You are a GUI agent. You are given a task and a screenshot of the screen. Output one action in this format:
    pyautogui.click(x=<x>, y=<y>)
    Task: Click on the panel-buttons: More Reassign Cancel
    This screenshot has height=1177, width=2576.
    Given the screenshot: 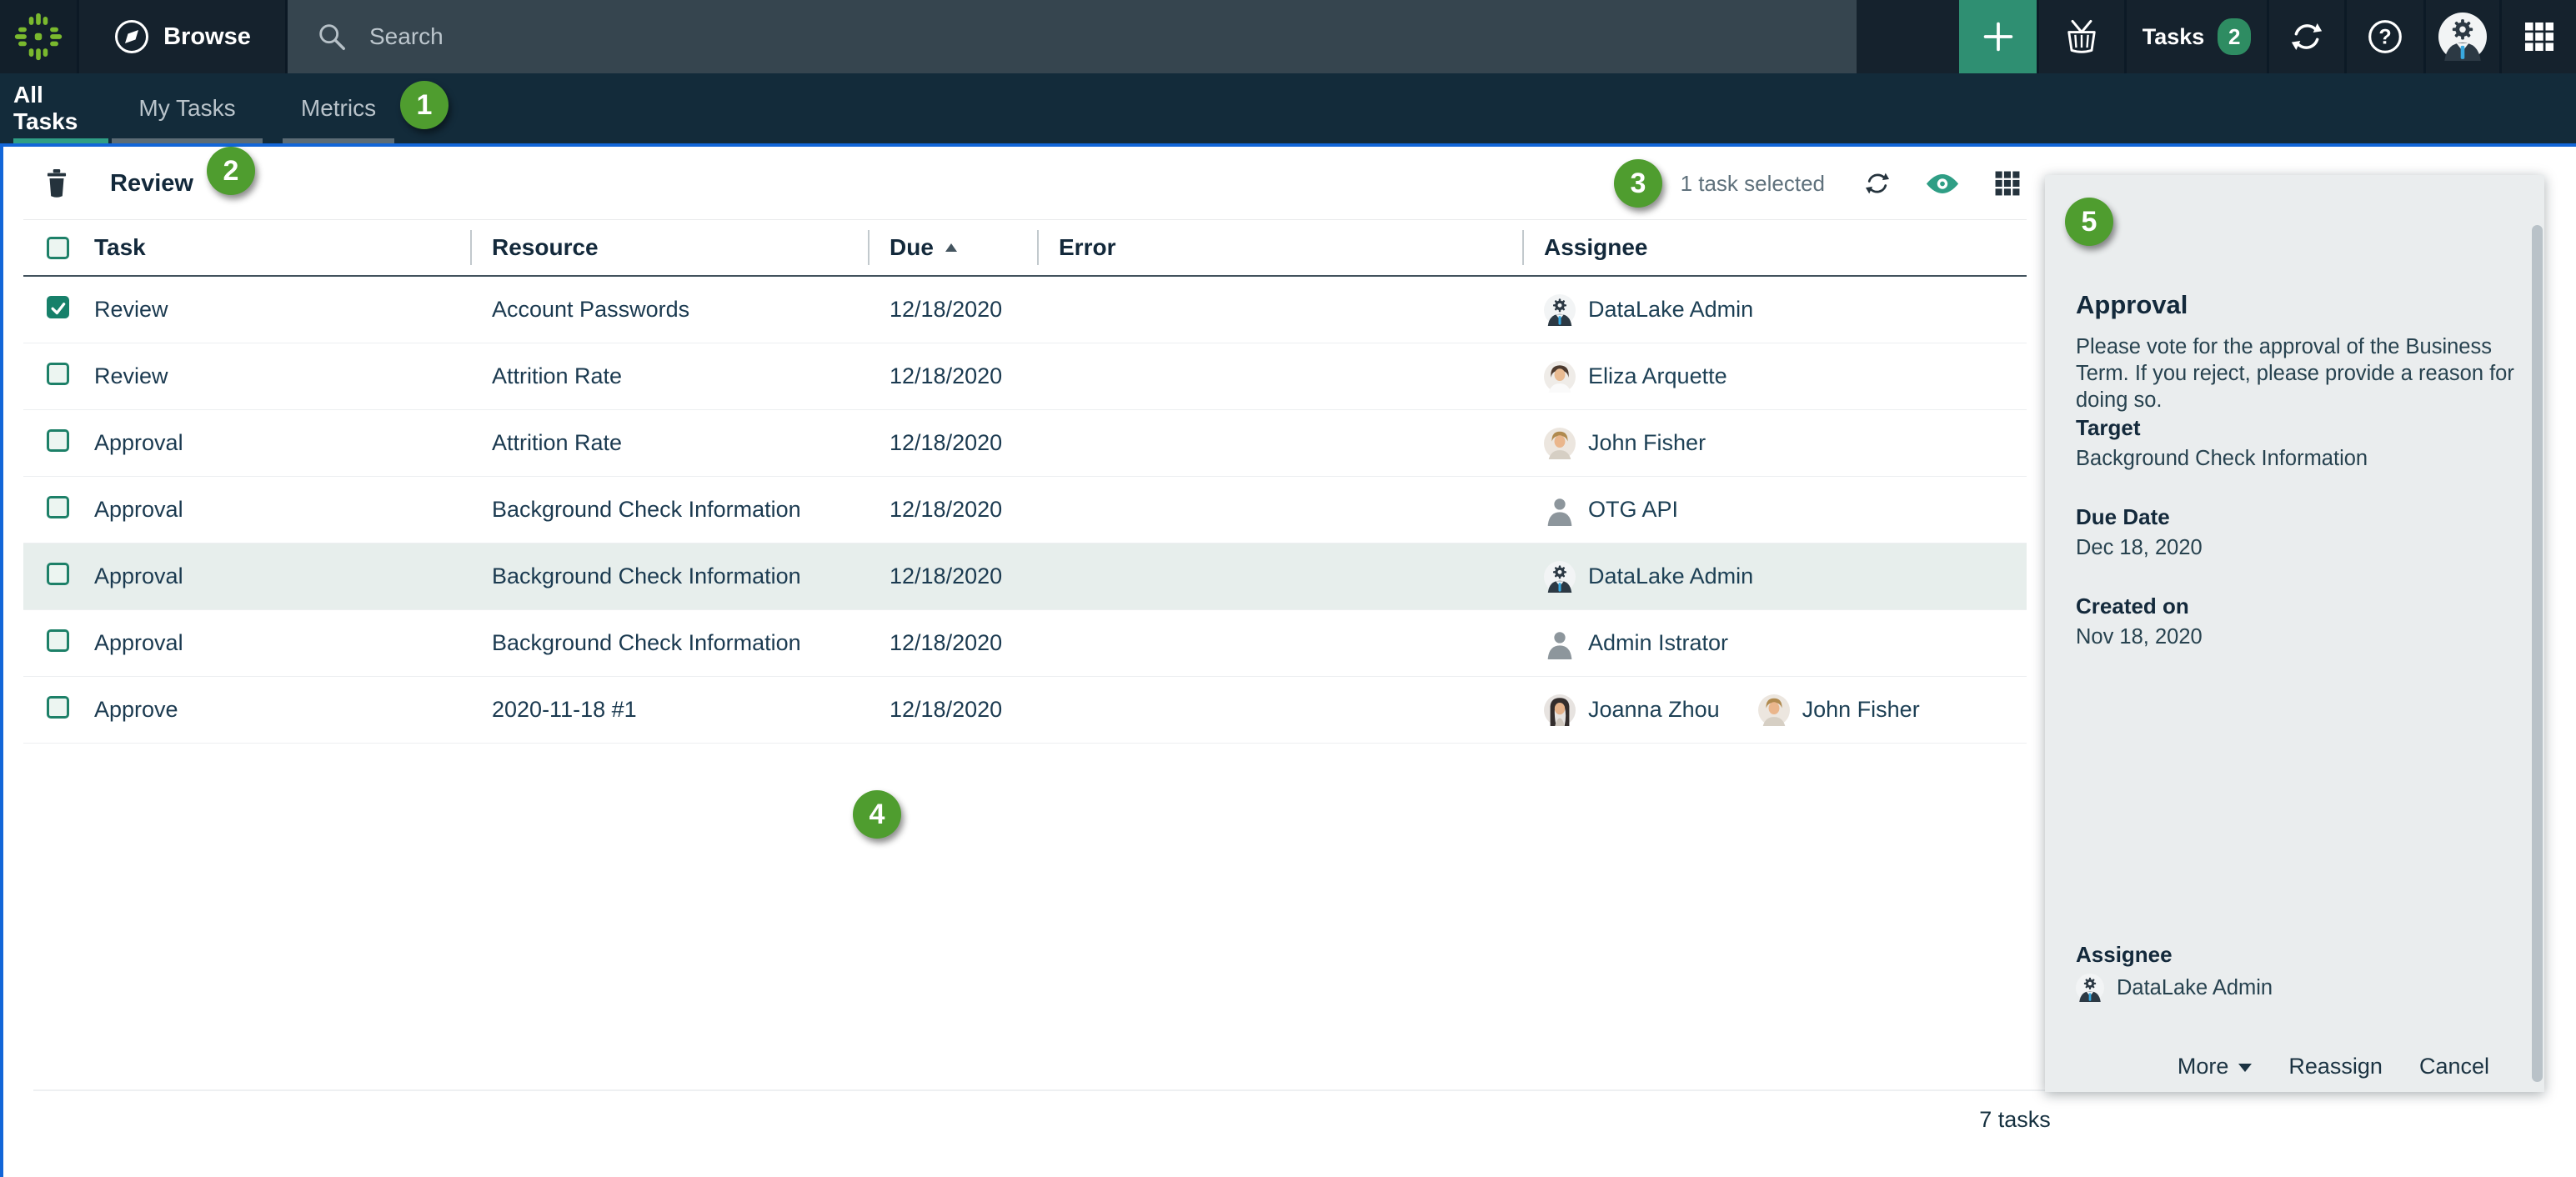 What is the action you would take?
    pyautogui.click(x=2333, y=1066)
    